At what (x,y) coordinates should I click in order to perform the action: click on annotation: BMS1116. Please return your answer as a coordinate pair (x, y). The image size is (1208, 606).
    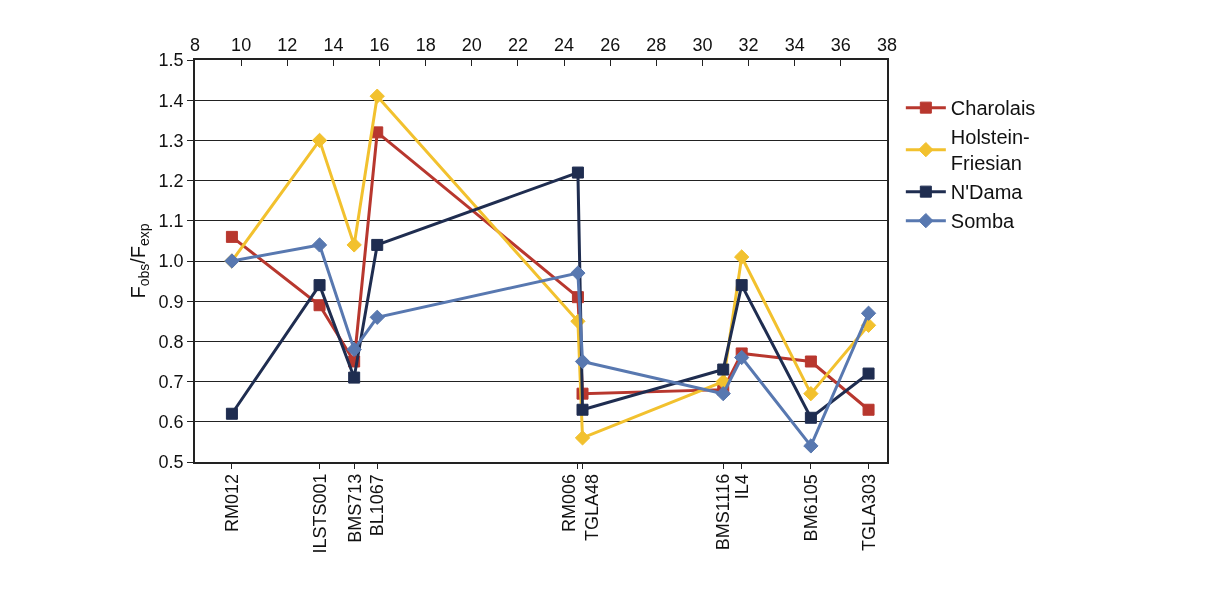
    Looking at the image, I should click on (723, 512).